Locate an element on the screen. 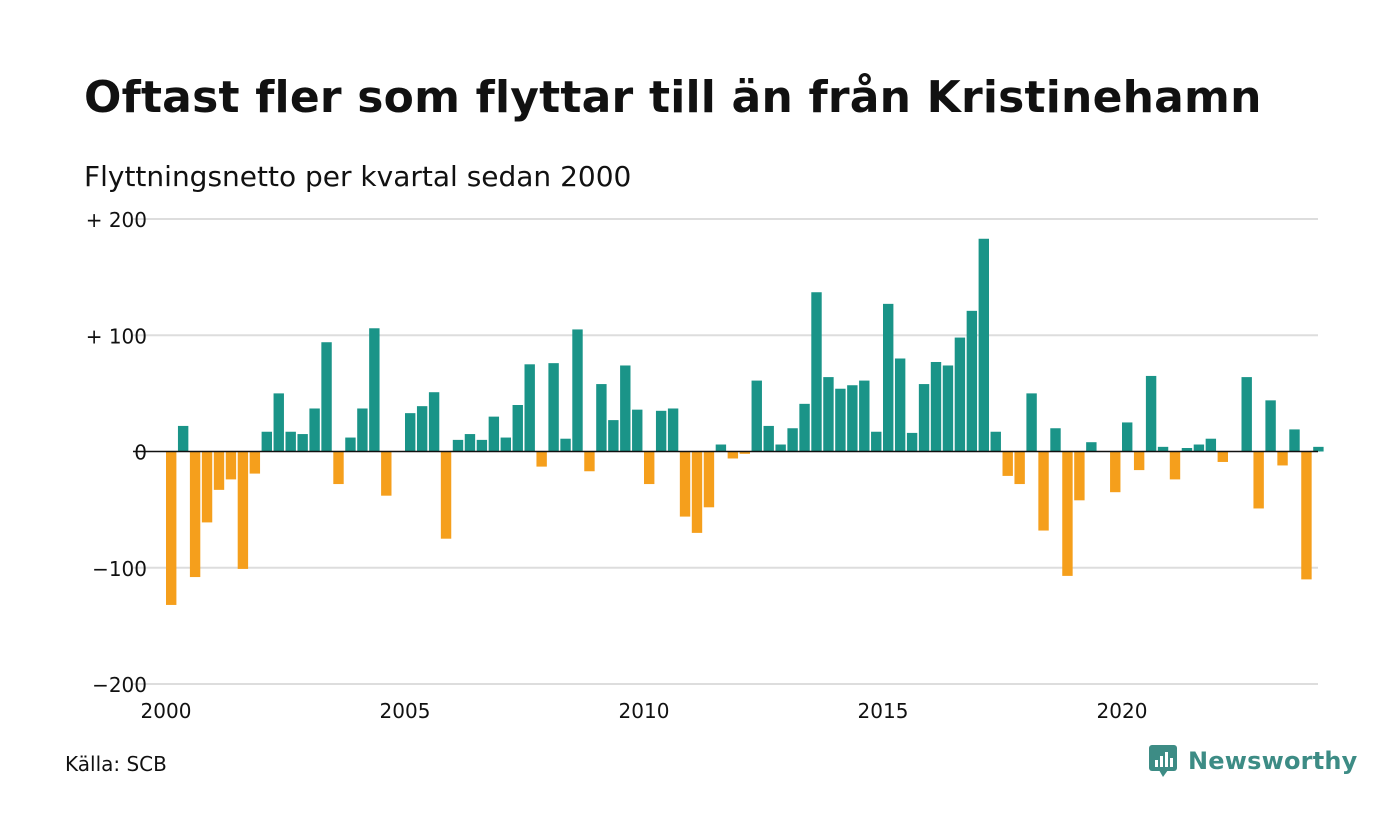 This screenshot has width=1400, height=840. brand-logo: Newsworthy is located at coordinates (1253, 761).